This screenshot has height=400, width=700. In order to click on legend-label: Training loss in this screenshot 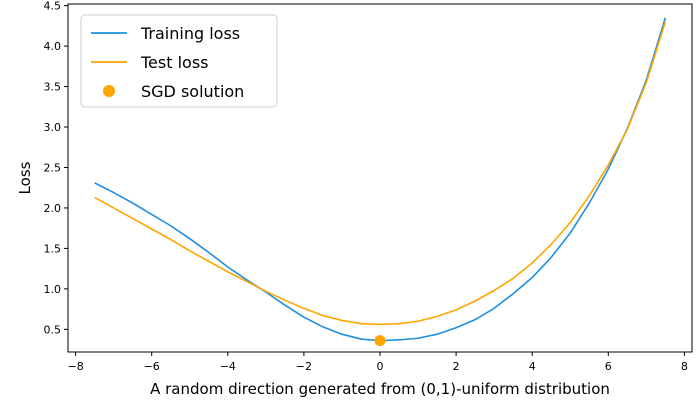, I will do `click(190, 33)`.